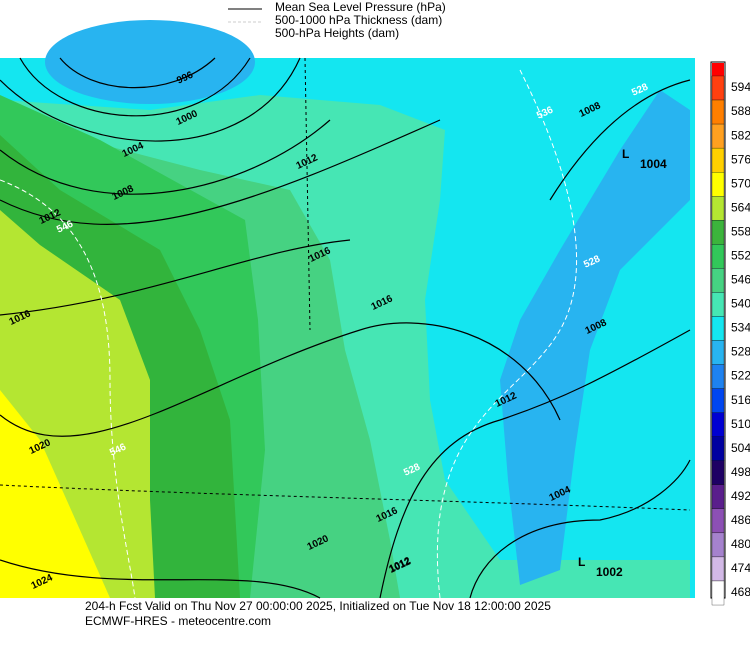 The width and height of the screenshot is (750, 661). I want to click on colorbar-label: 540, so click(740, 304).